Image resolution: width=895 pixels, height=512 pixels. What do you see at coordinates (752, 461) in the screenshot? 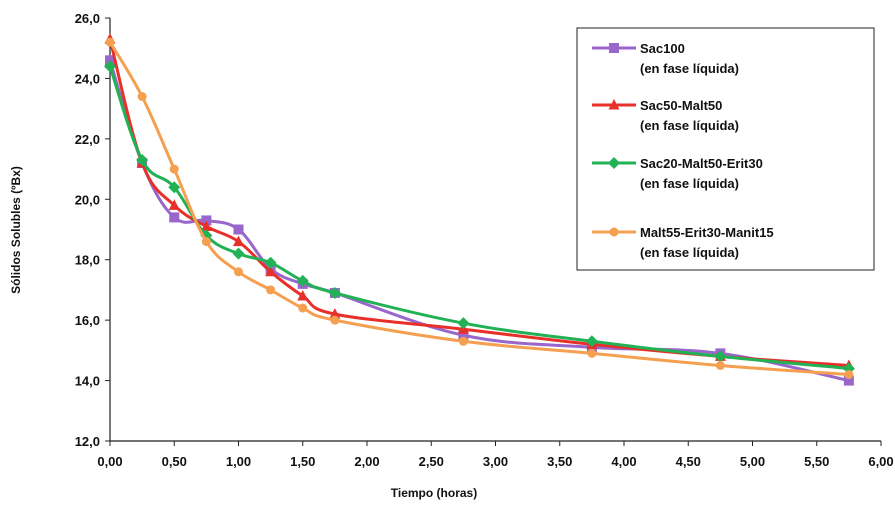
I see `x-tick-label: 5,00` at bounding box center [752, 461].